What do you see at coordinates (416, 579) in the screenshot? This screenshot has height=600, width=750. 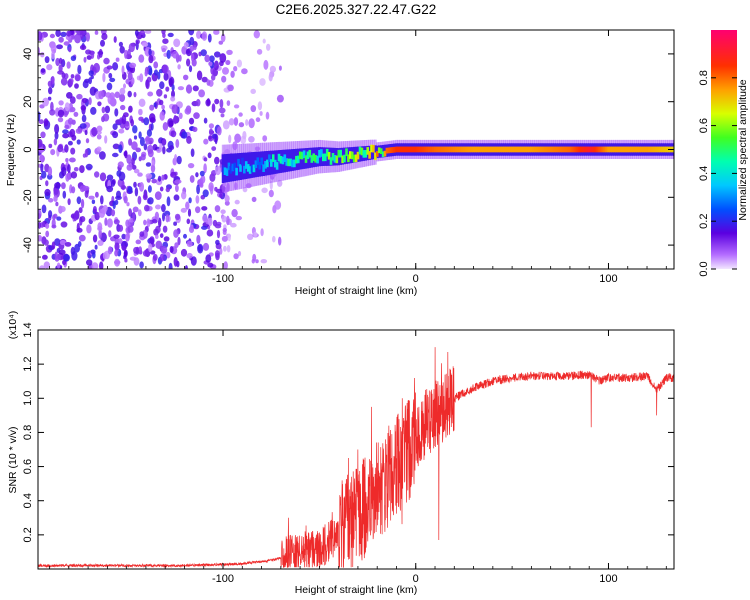 I see `x-tick-label: 0` at bounding box center [416, 579].